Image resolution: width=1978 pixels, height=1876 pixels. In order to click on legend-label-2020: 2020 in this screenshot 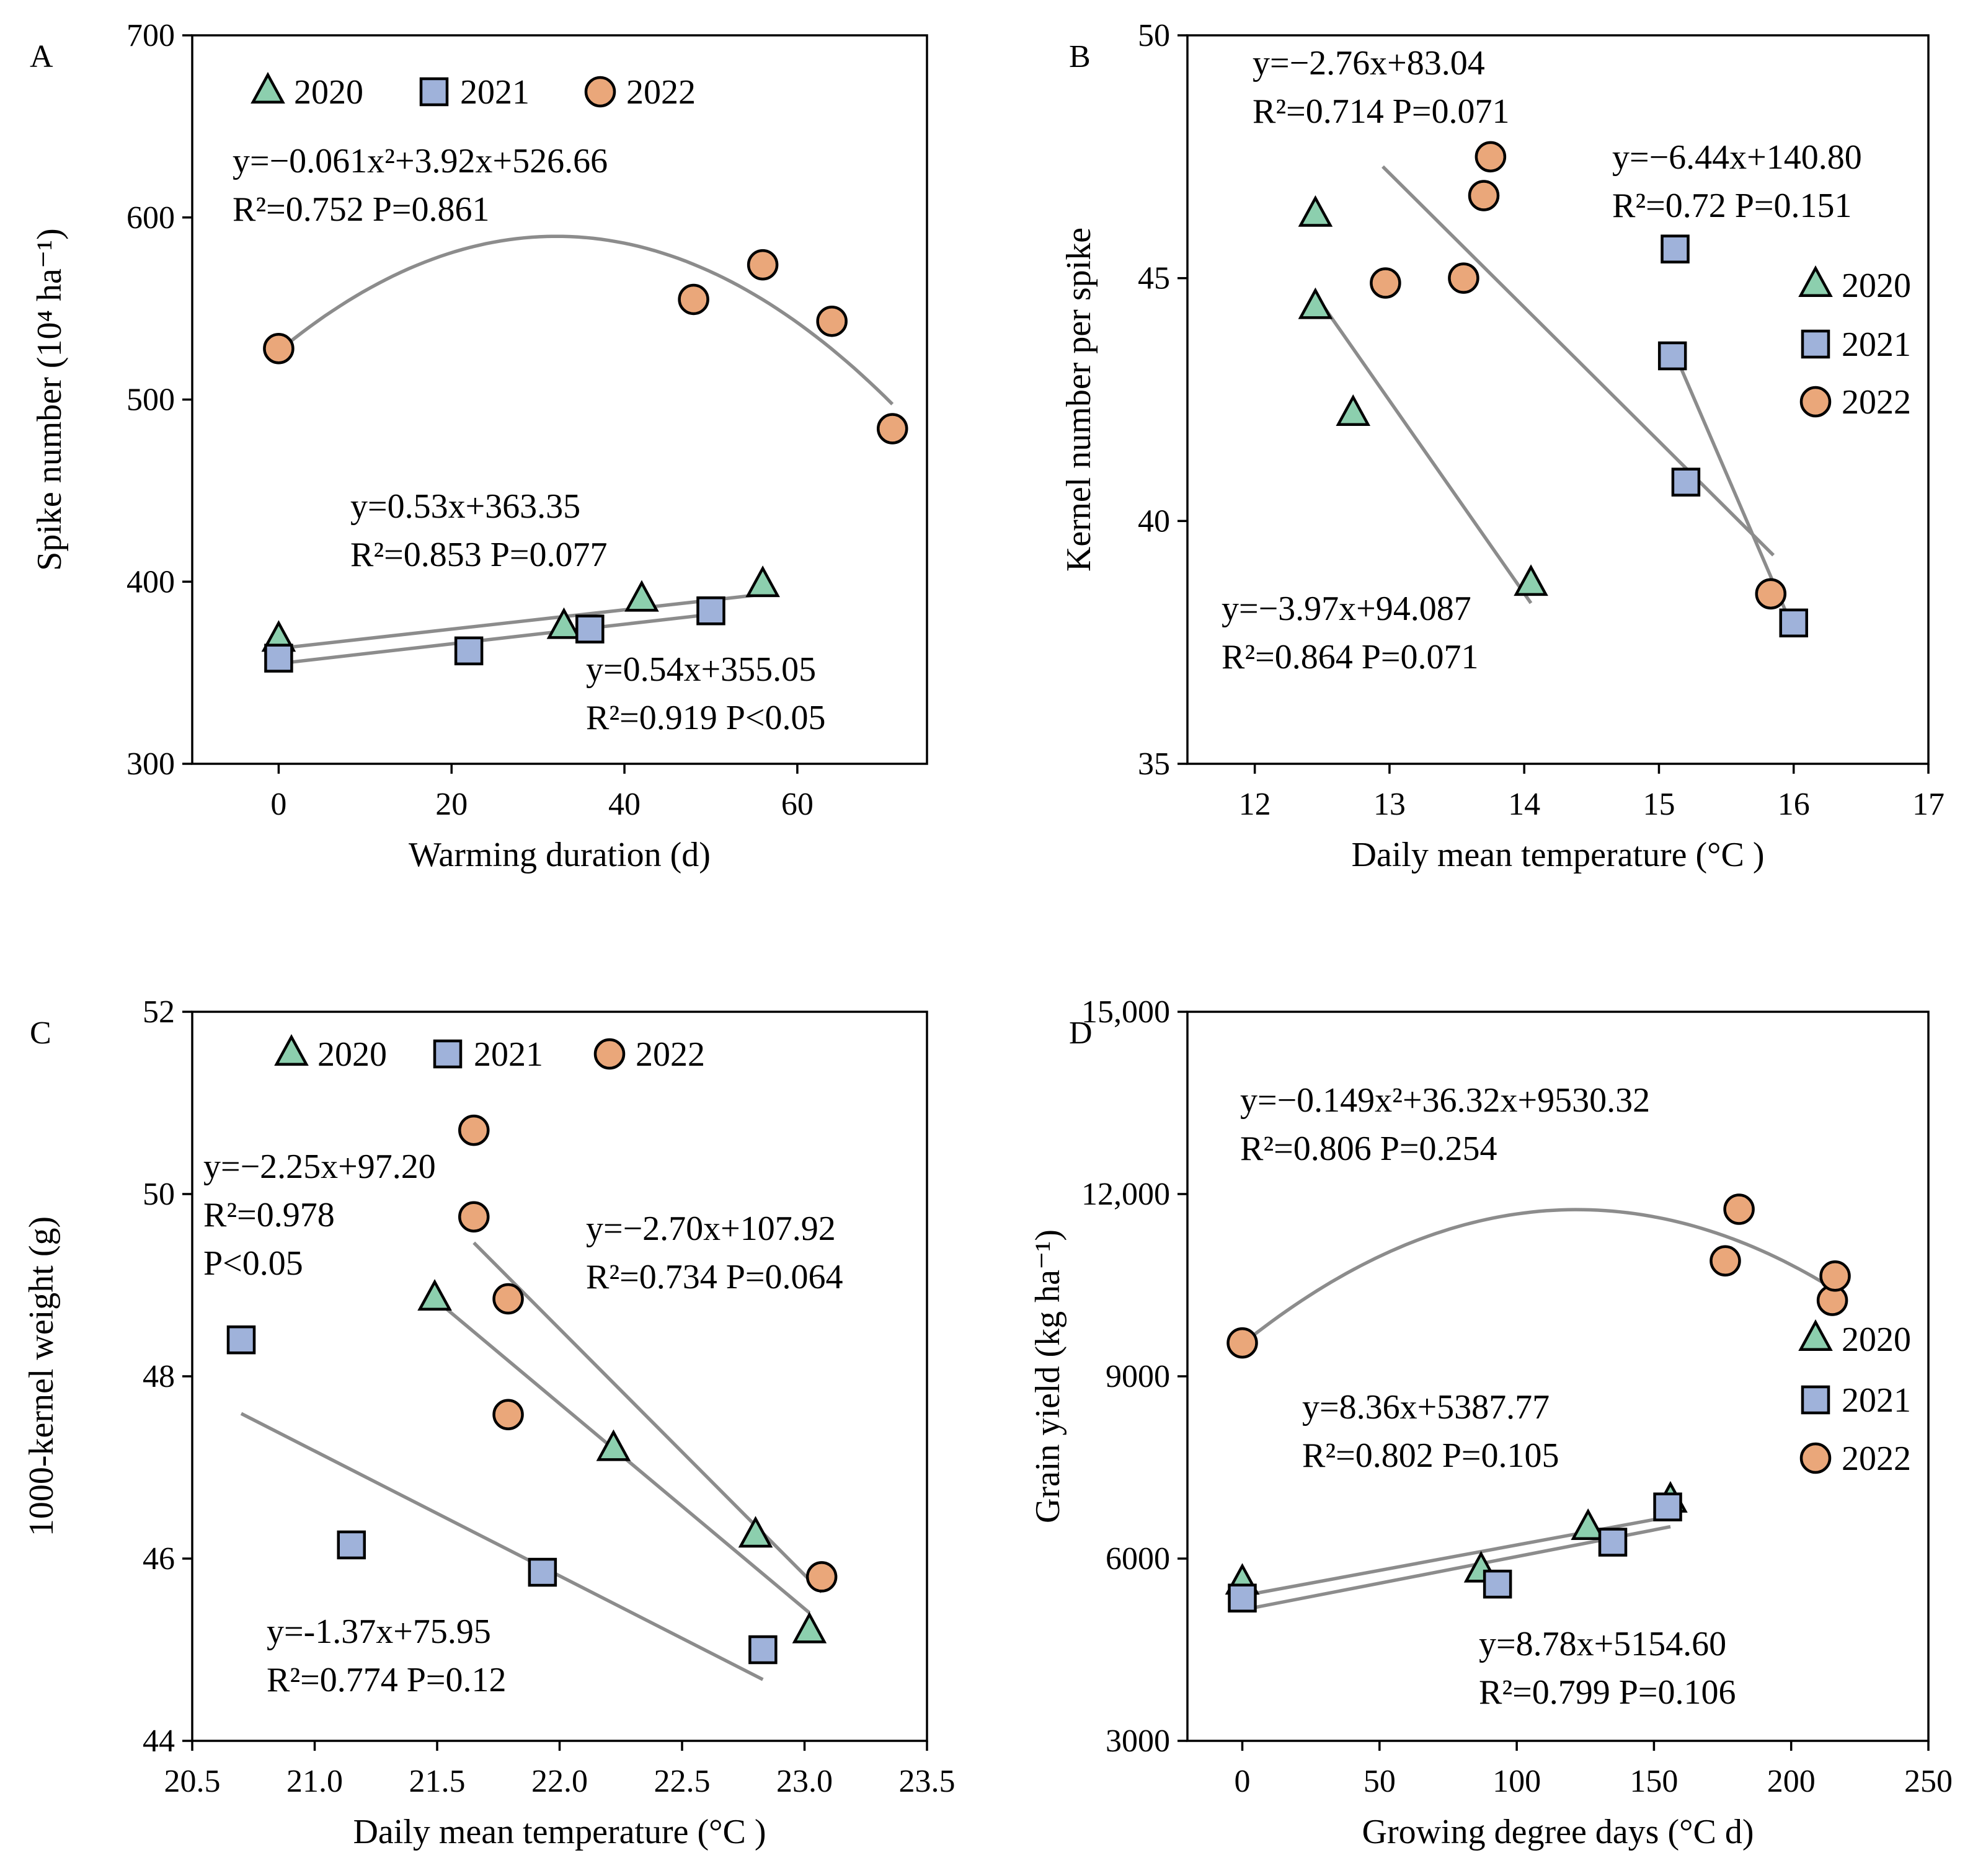, I will do `click(352, 1054)`.